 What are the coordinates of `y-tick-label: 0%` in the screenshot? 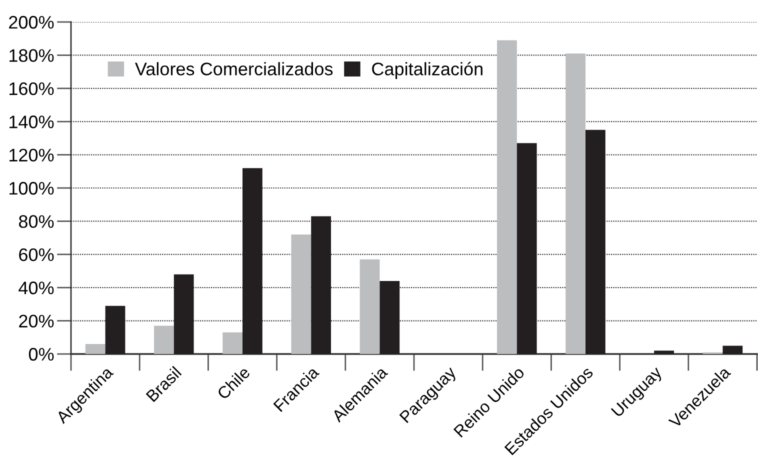 It's located at (41, 354).